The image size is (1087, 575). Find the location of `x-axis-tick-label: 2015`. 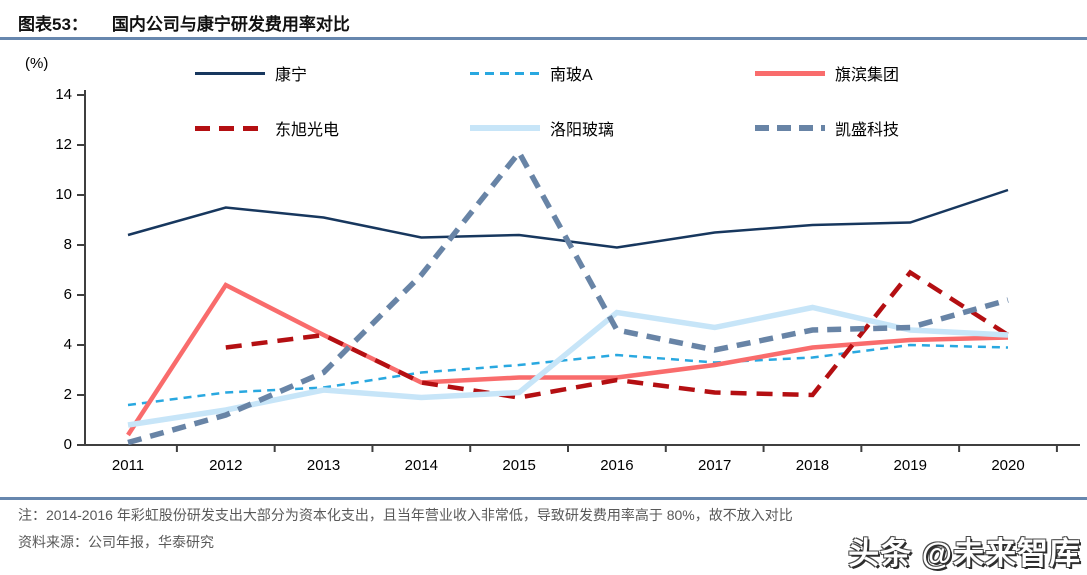

x-axis-tick-label: 2015 is located at coordinates (519, 465).